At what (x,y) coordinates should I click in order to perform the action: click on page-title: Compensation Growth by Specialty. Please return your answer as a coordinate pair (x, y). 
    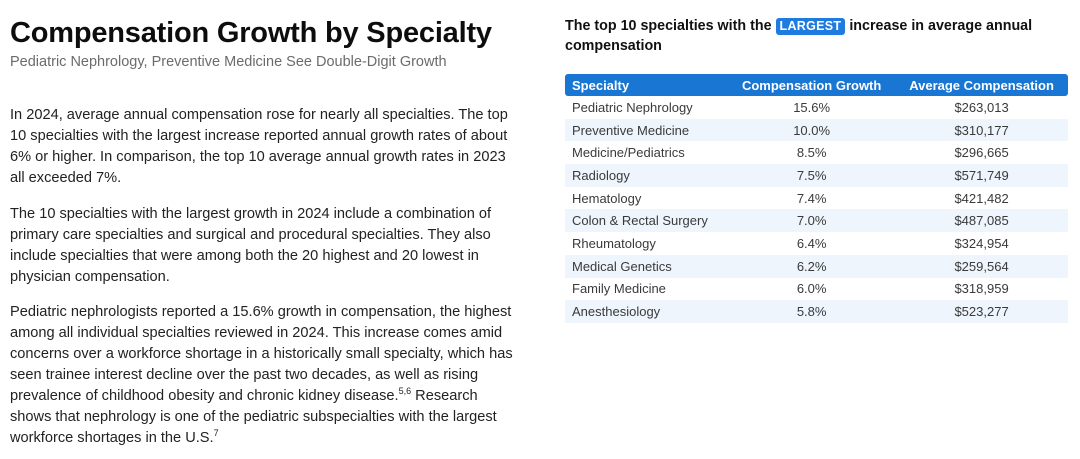
    Looking at the image, I should click on (251, 33).